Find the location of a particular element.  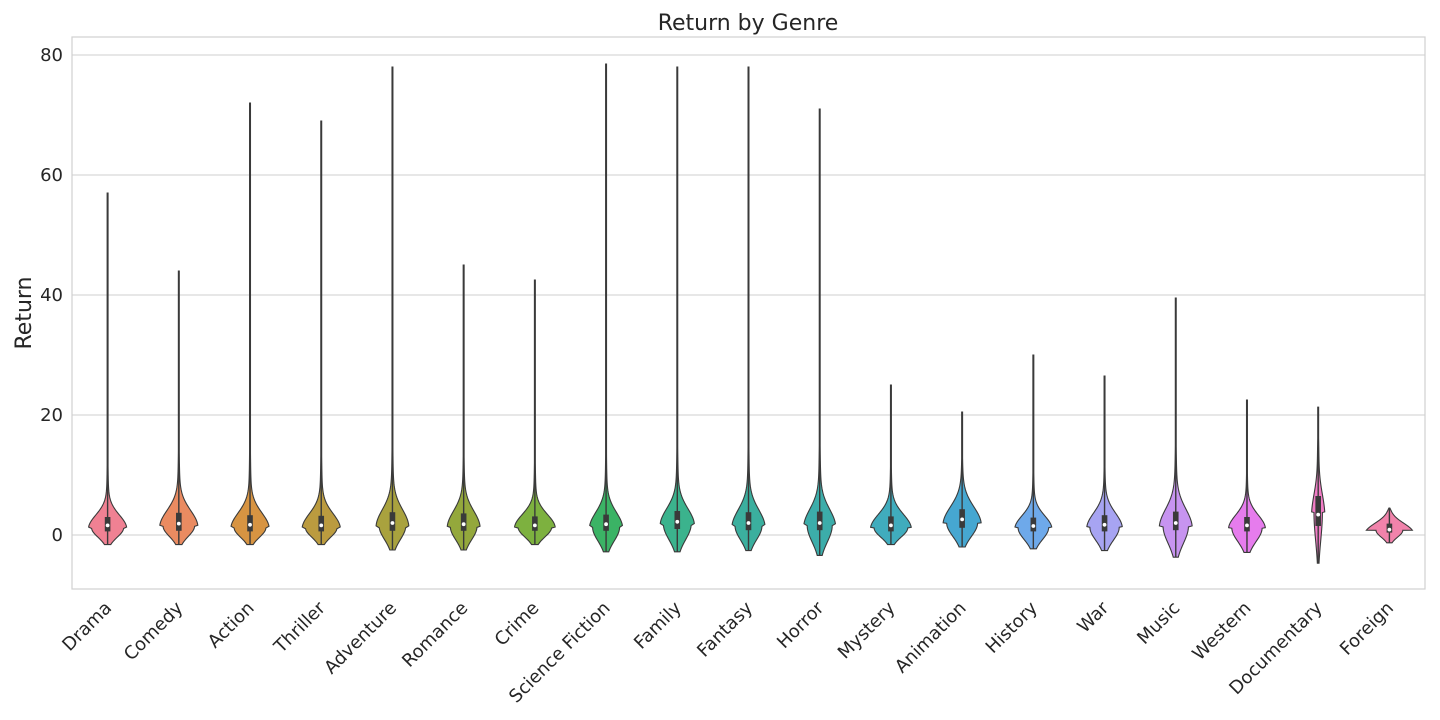

y-tick-label: 40 is located at coordinates (51, 295).